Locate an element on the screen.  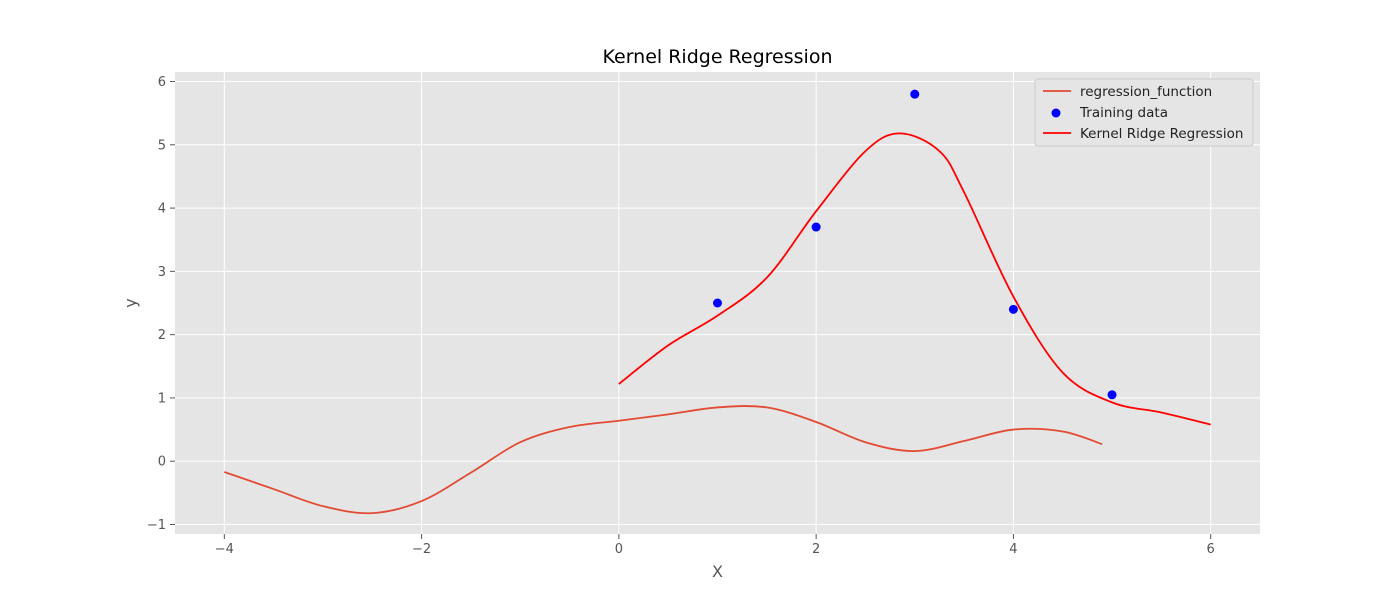
y-tick-label: 1 is located at coordinates (162, 398).